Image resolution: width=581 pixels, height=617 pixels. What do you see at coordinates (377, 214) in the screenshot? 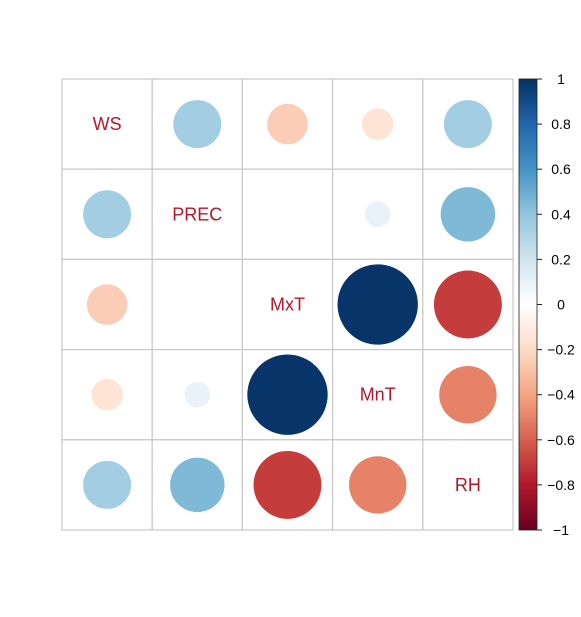
I see `corr-circle-prec-mnt` at bounding box center [377, 214].